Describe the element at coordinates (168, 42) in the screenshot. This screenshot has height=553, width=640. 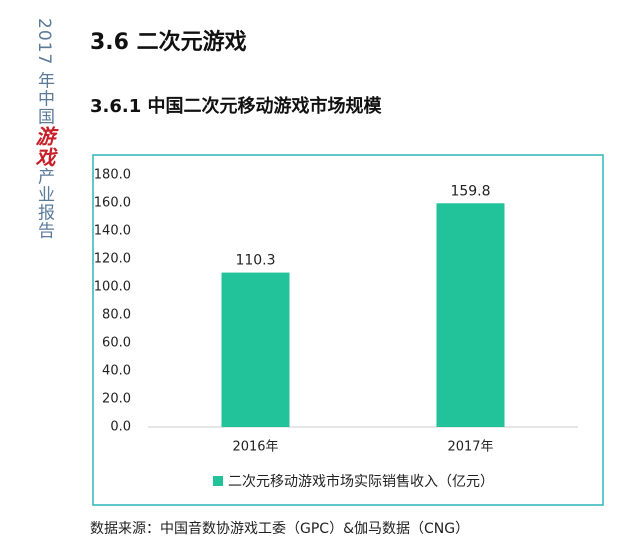
I see `section-heading: 3.6 二次元游戏` at that location.